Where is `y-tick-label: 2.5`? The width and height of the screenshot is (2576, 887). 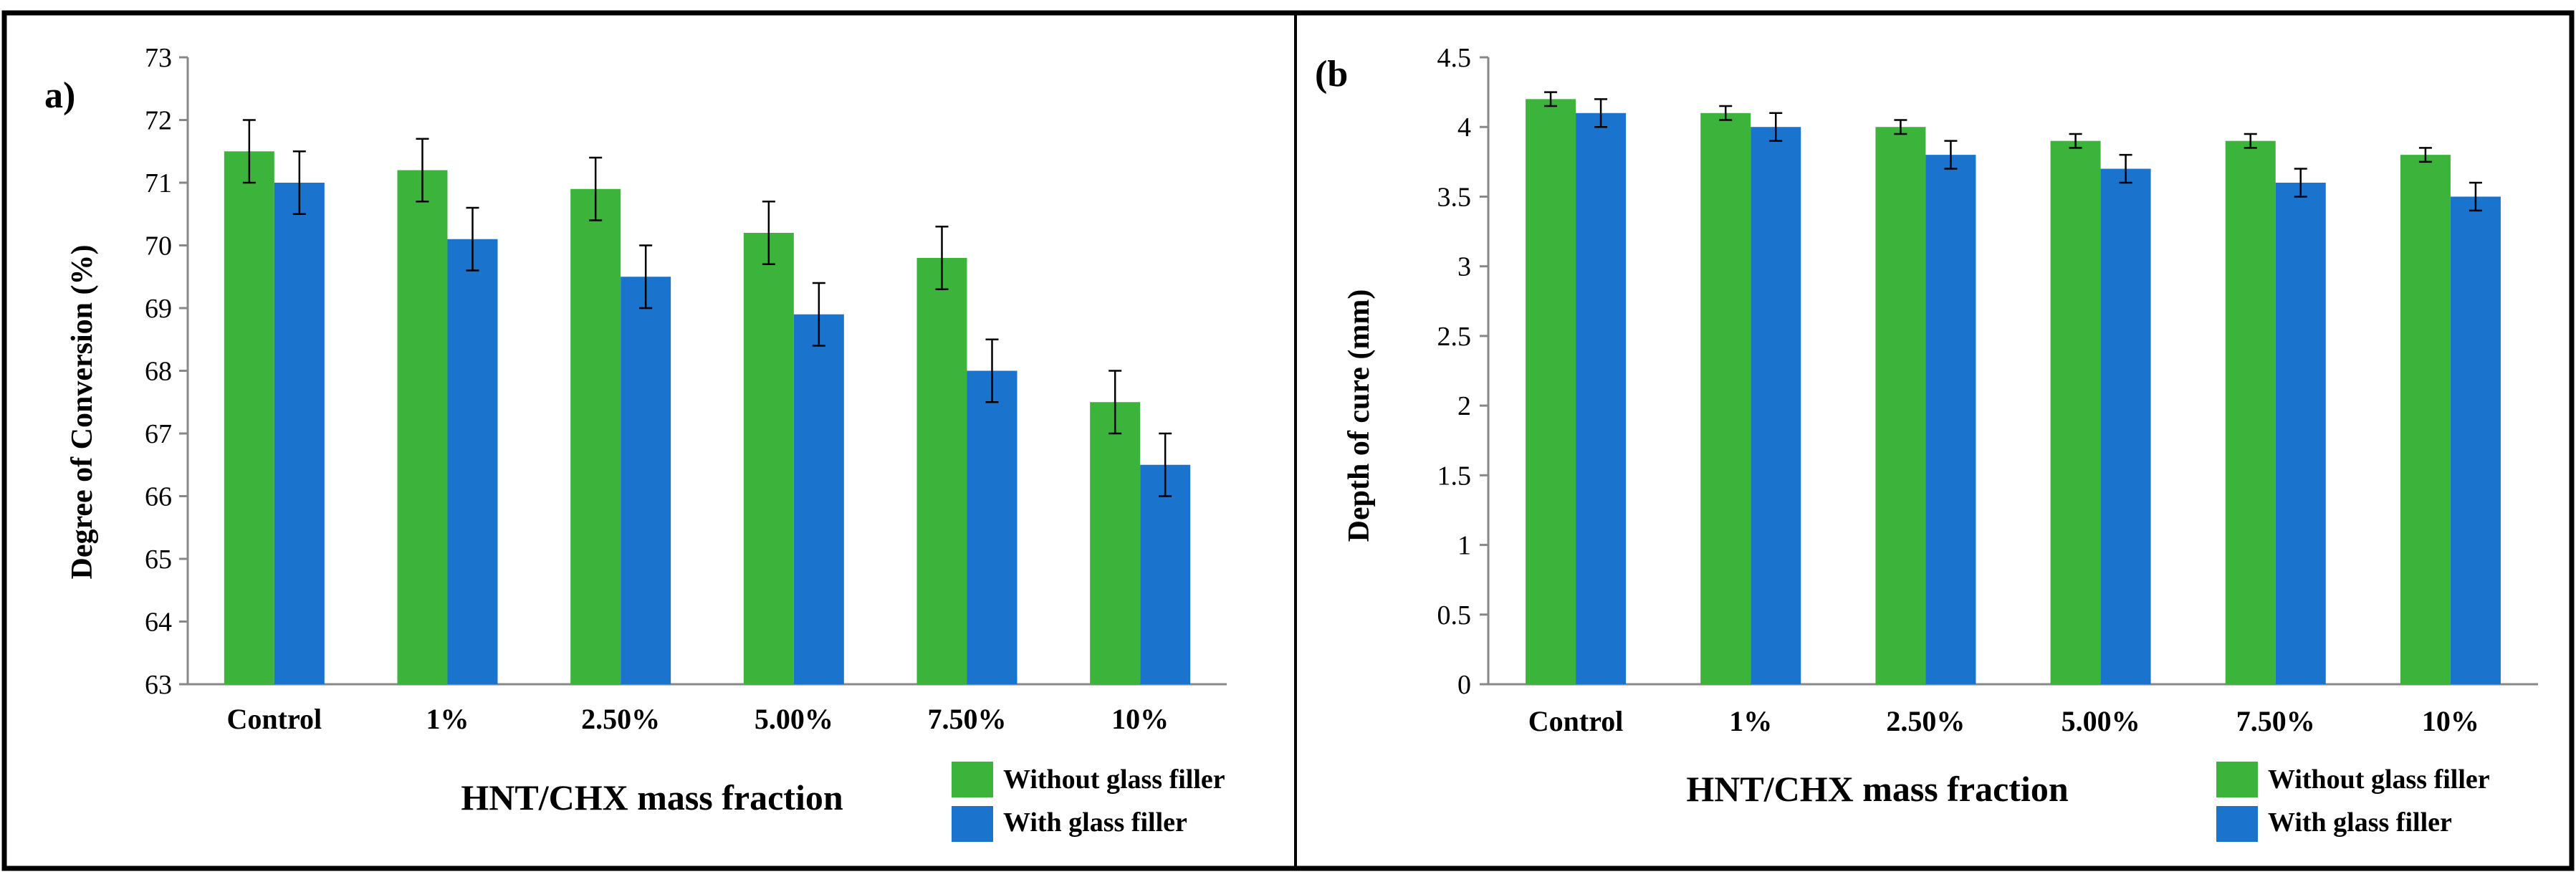
y-tick-label: 2.5 is located at coordinates (1454, 337).